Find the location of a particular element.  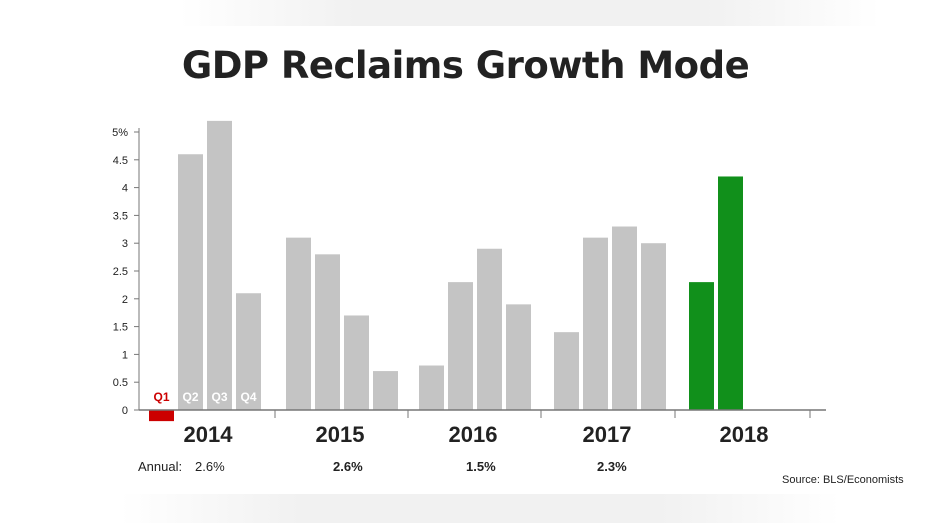

x-label-2014: 2014 is located at coordinates (209, 434).